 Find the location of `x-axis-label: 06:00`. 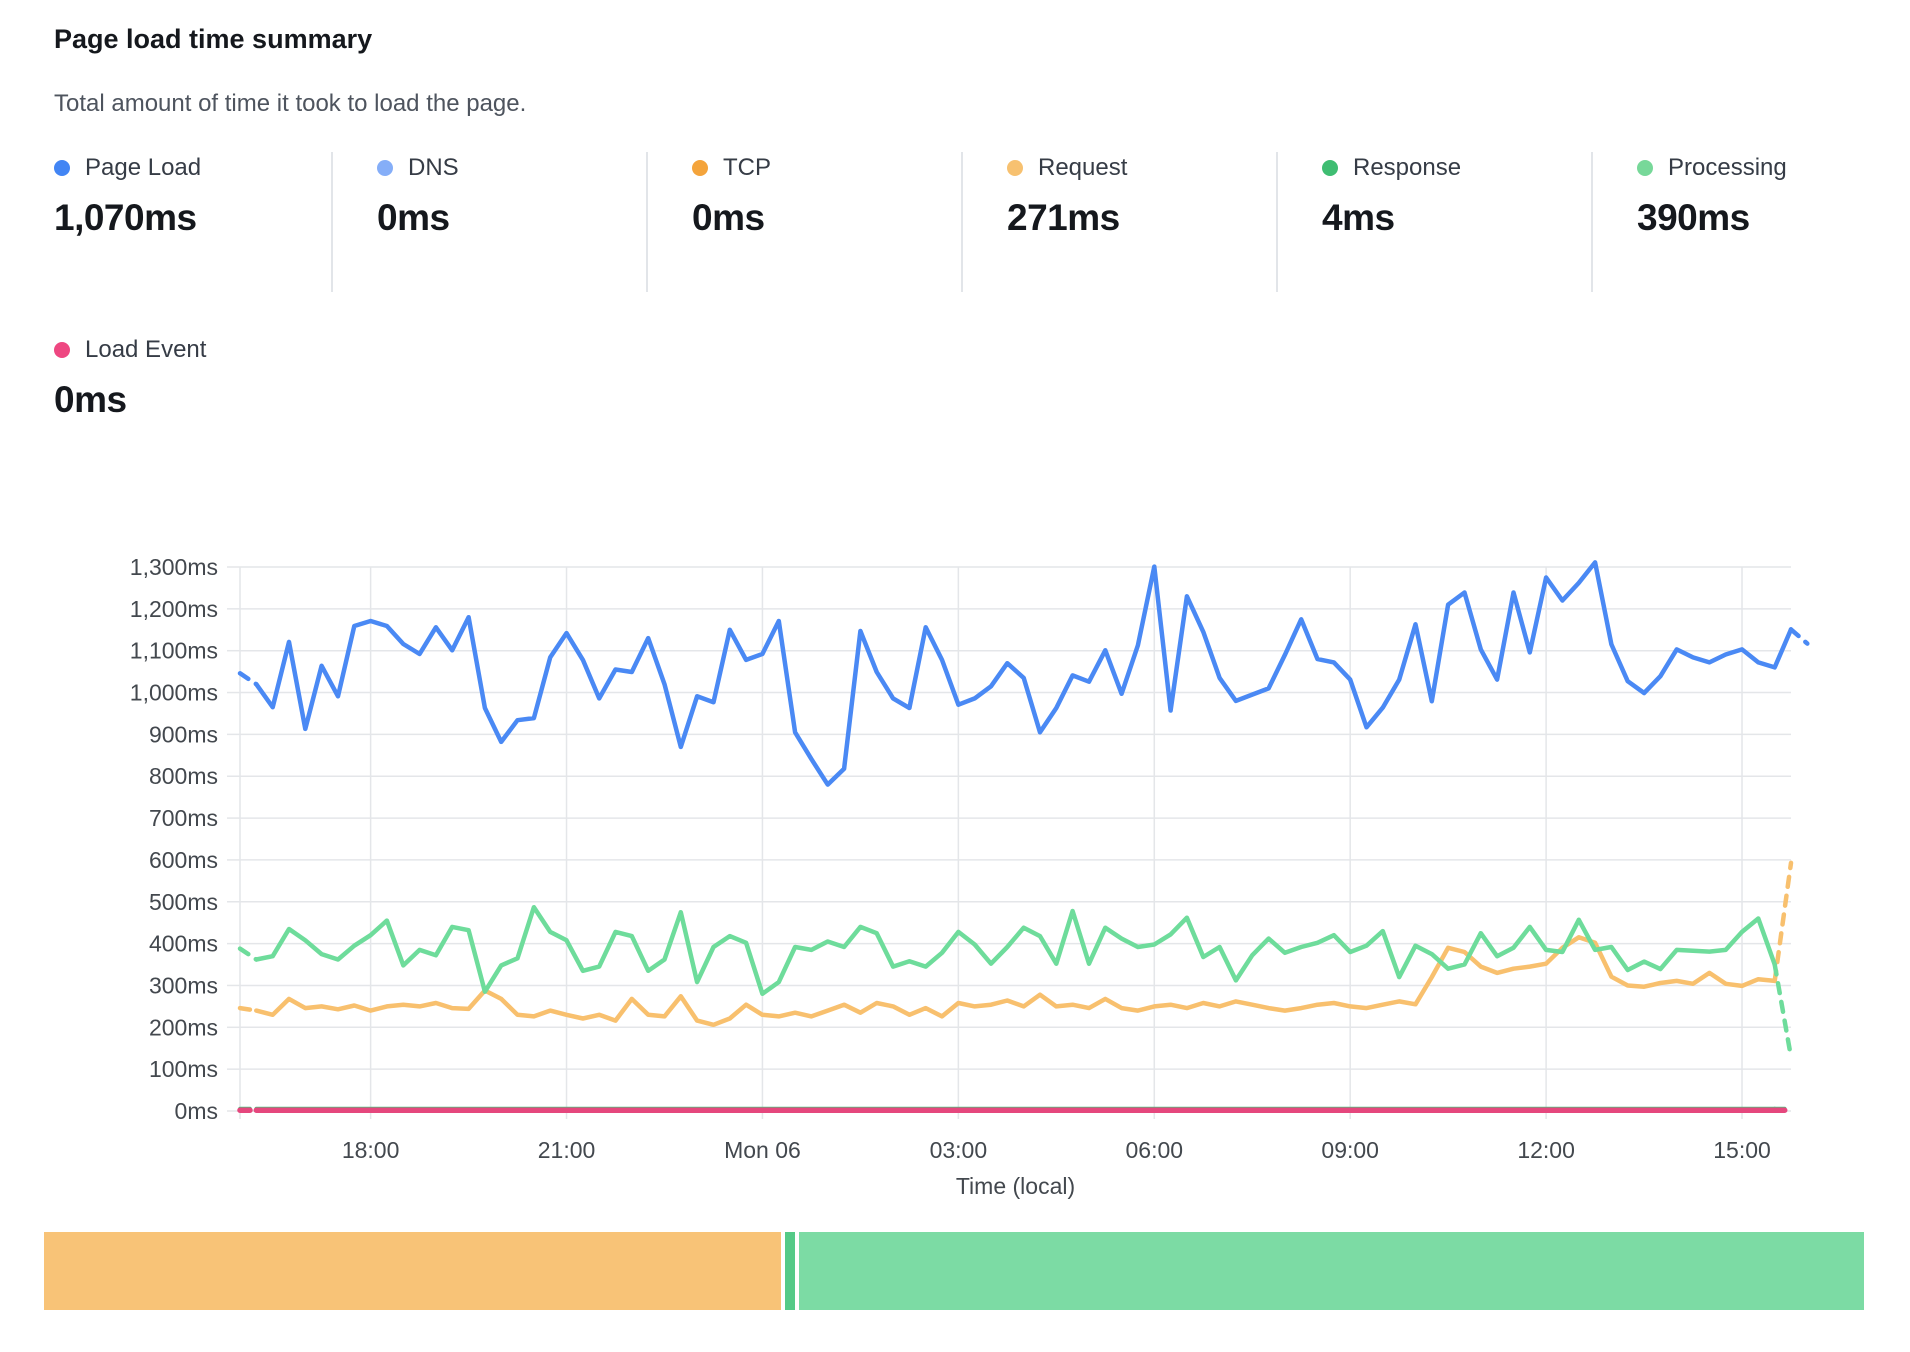

x-axis-label: 06:00 is located at coordinates (1154, 1150).